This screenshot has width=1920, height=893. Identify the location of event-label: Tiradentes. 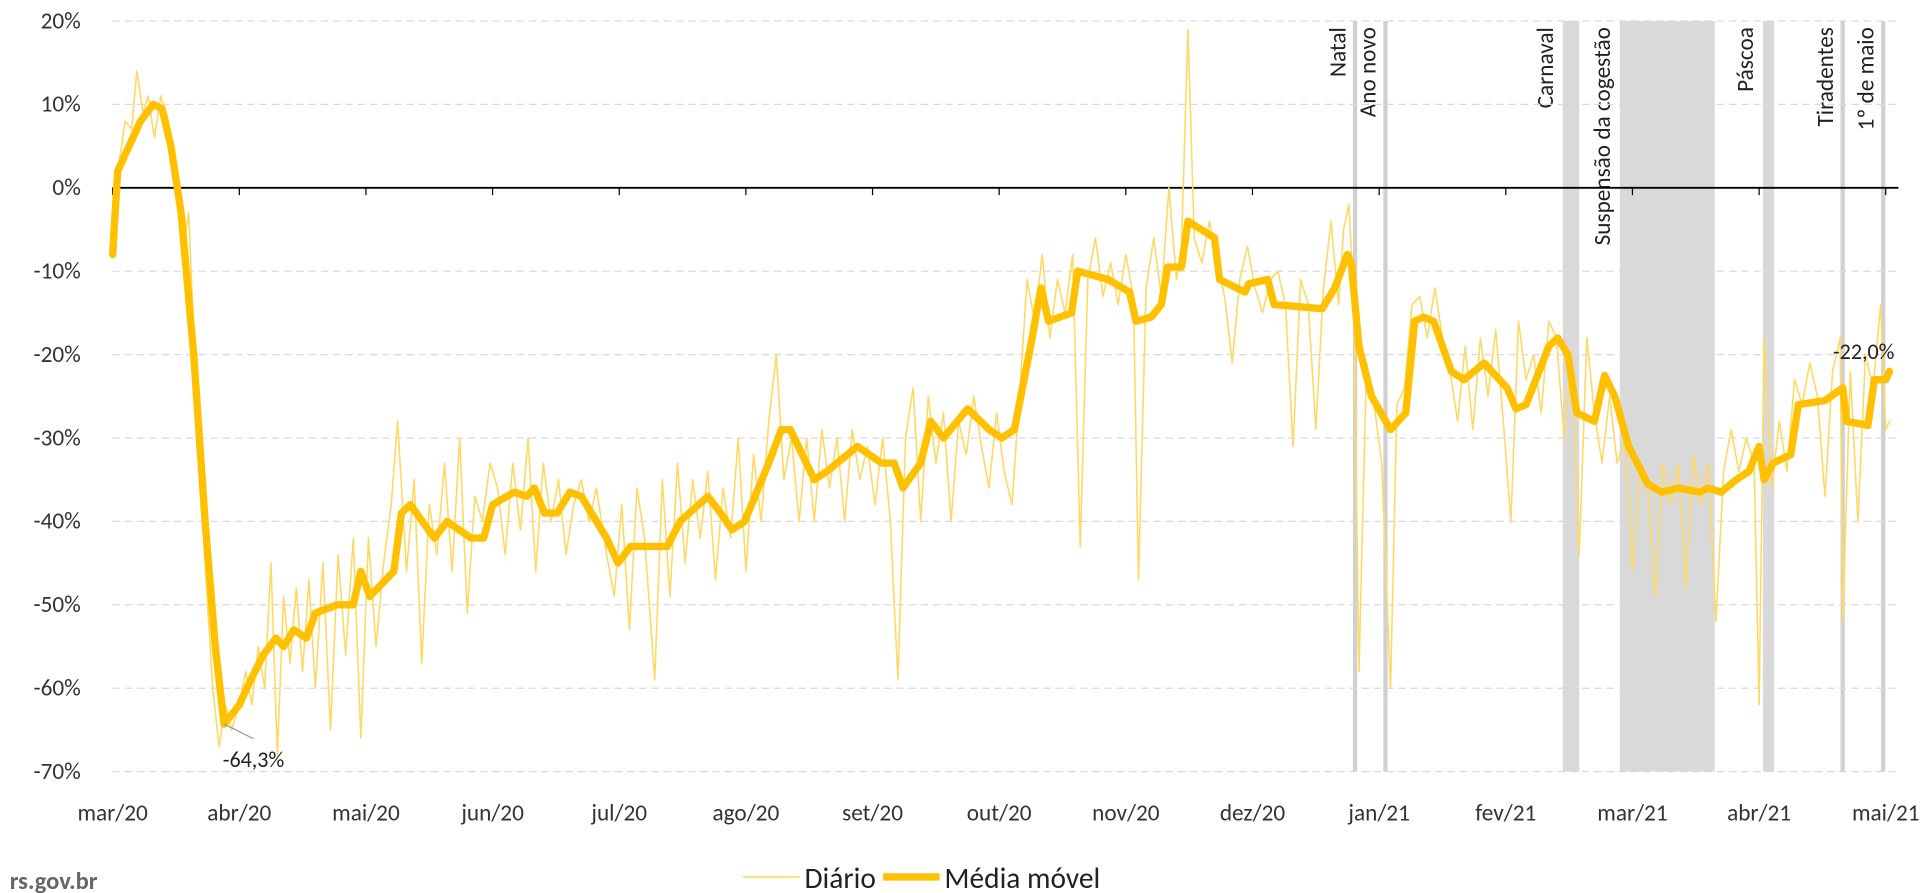
(1826, 76).